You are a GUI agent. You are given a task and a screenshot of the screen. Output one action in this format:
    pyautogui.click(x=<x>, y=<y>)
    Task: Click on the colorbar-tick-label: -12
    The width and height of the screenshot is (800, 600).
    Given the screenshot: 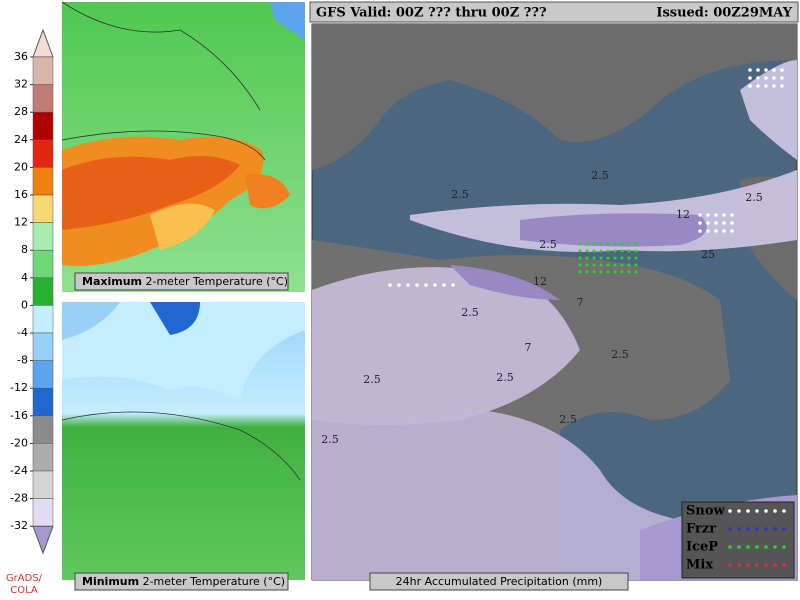 What is the action you would take?
    pyautogui.click(x=19, y=387)
    